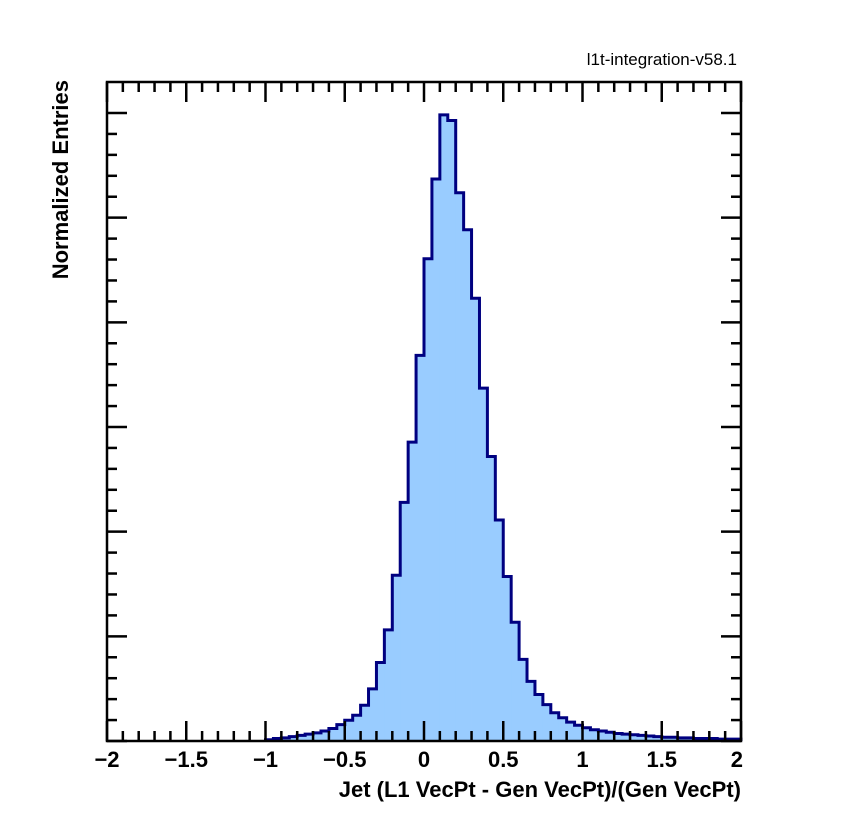  What do you see at coordinates (737, 759) in the screenshot?
I see `x-tick-label: 2` at bounding box center [737, 759].